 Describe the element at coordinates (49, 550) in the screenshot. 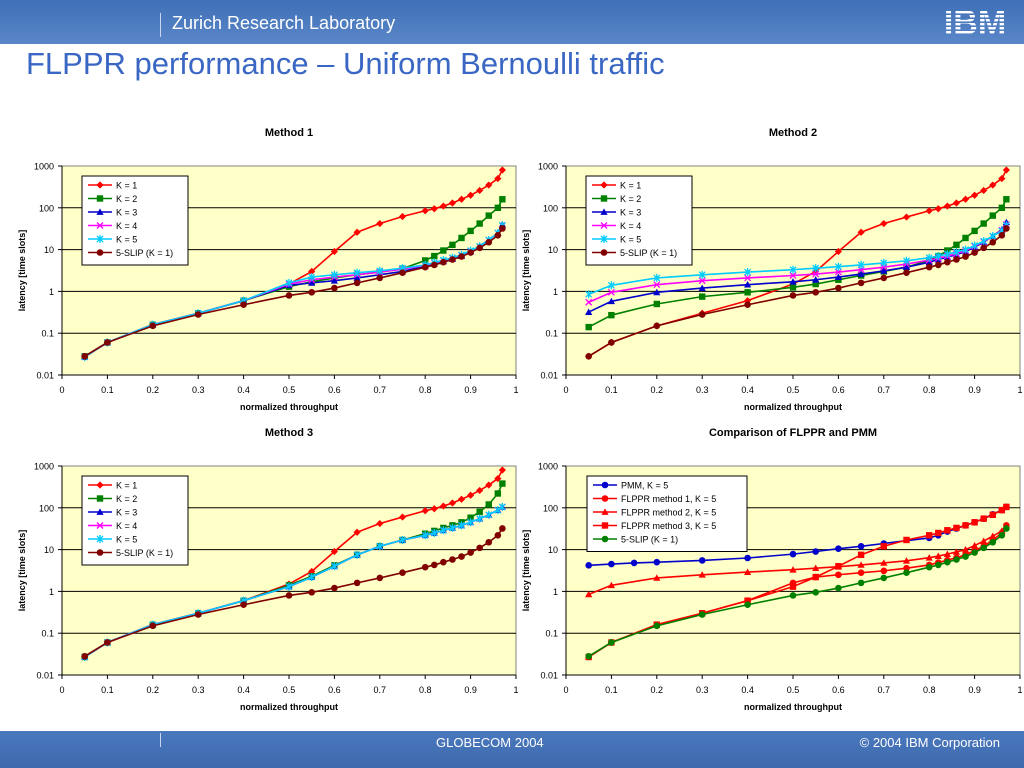

I see `y-tick-label: 10` at that location.